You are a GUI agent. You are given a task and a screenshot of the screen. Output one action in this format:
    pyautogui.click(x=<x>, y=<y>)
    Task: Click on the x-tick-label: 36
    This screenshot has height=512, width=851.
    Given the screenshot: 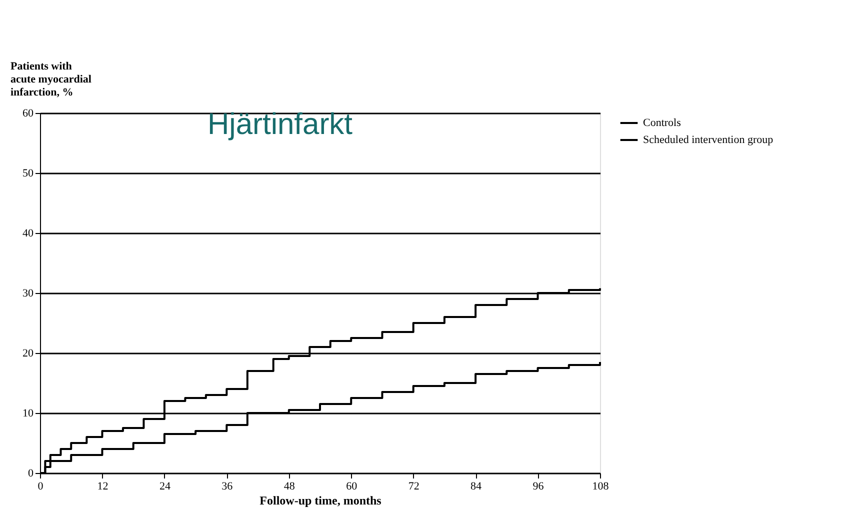 What is the action you would take?
    pyautogui.click(x=228, y=486)
    